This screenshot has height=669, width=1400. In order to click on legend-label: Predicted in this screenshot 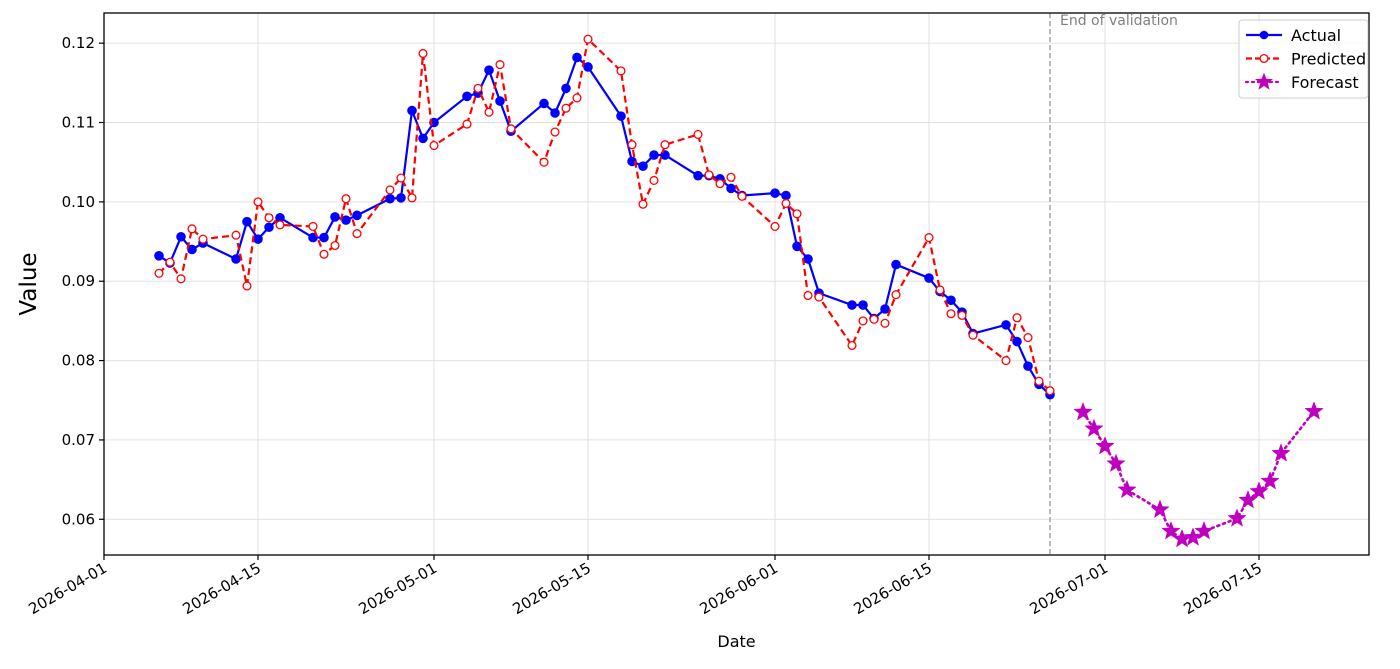, I will do `click(1328, 59)`.